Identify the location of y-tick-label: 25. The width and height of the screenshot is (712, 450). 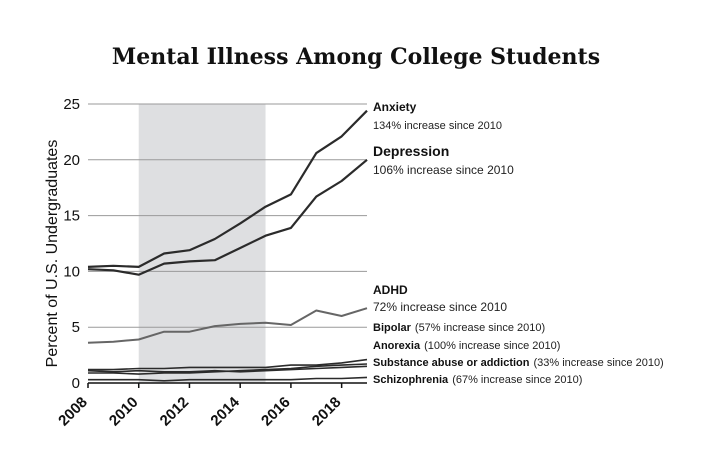
(71, 104).